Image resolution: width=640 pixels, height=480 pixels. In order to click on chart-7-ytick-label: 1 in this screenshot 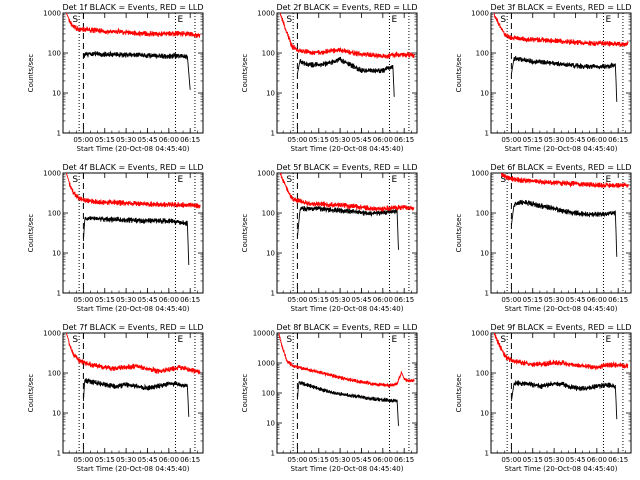, I will do `click(59, 454)`.